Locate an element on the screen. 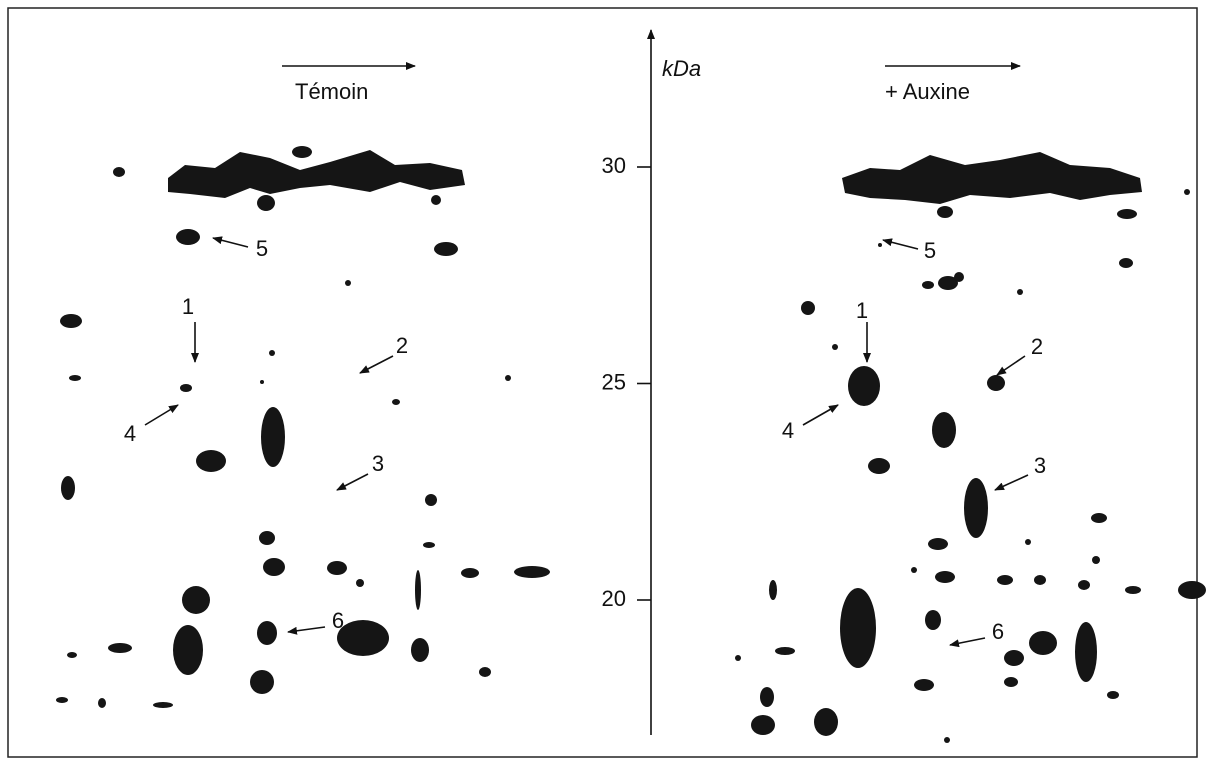  tick-label: 20 is located at coordinates (614, 598).